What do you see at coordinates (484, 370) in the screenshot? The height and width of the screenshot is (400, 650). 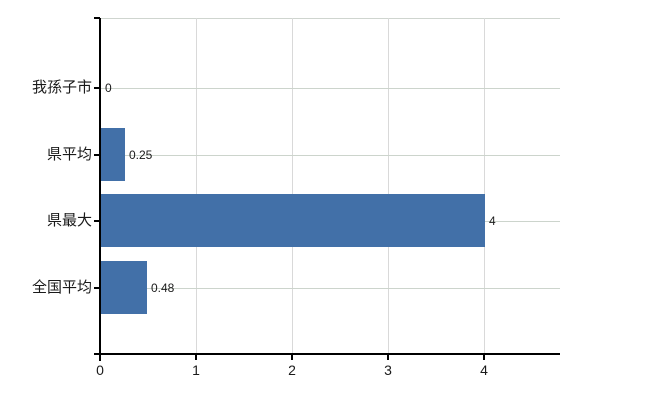 I see `x-tick-label: 4` at bounding box center [484, 370].